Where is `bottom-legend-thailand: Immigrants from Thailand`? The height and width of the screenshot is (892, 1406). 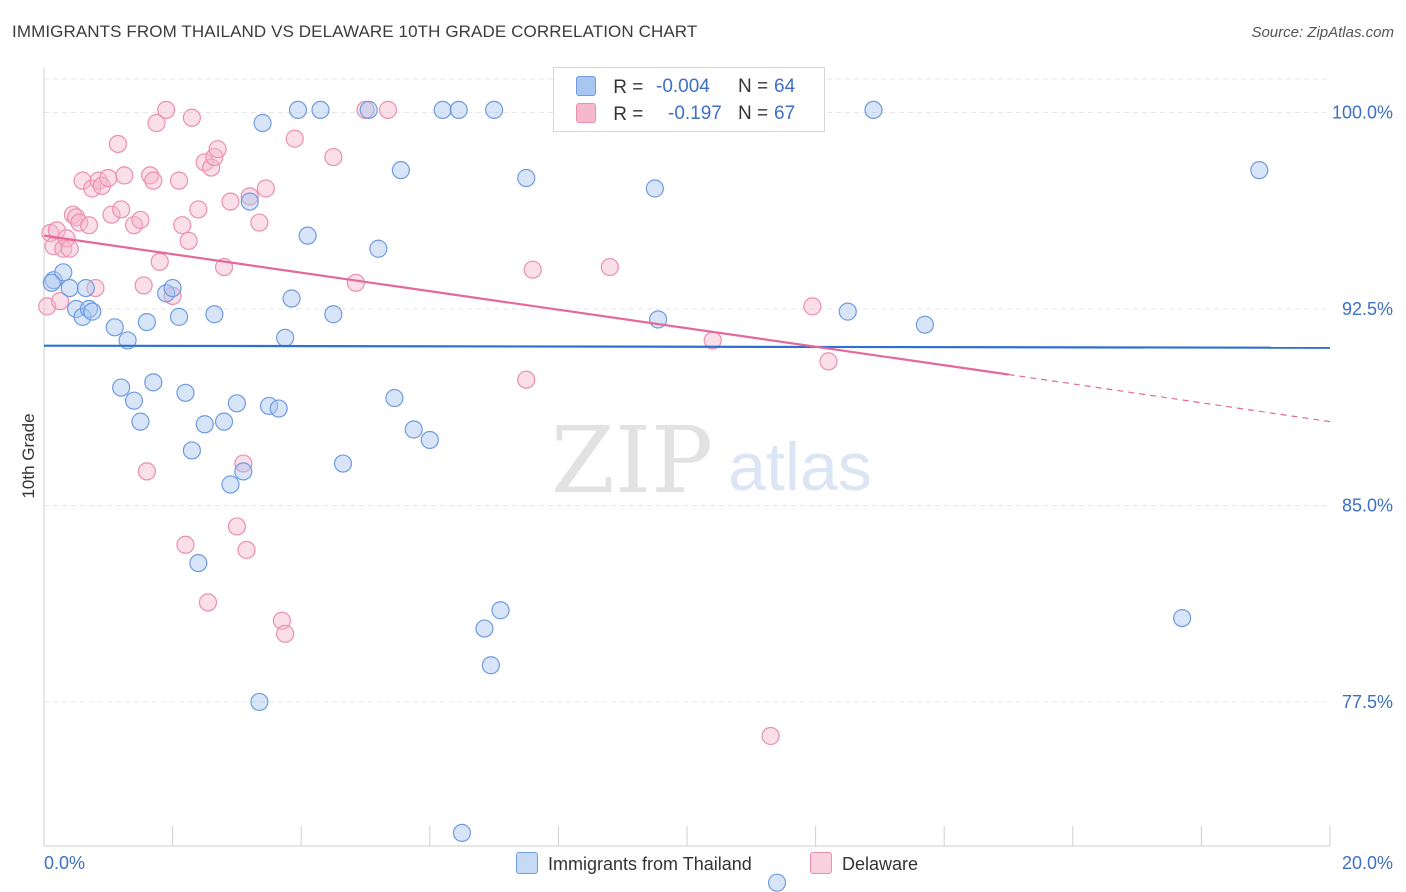 bottom-legend-thailand: Immigrants from Thailand is located at coordinates (634, 863).